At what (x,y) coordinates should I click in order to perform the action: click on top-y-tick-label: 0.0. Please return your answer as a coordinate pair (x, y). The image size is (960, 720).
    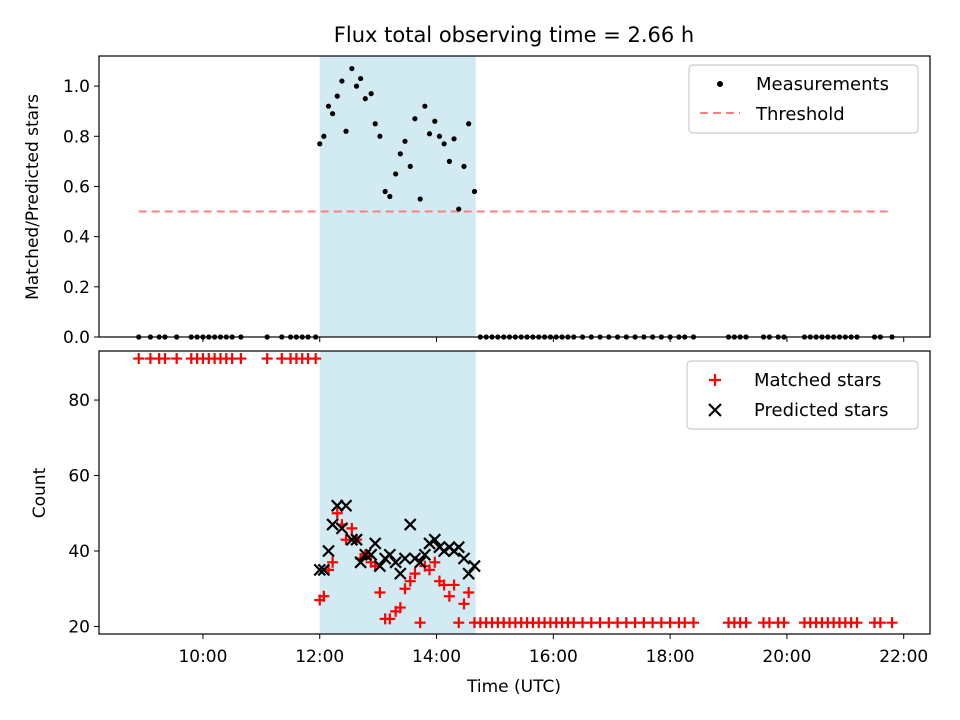
    Looking at the image, I should click on (76, 338).